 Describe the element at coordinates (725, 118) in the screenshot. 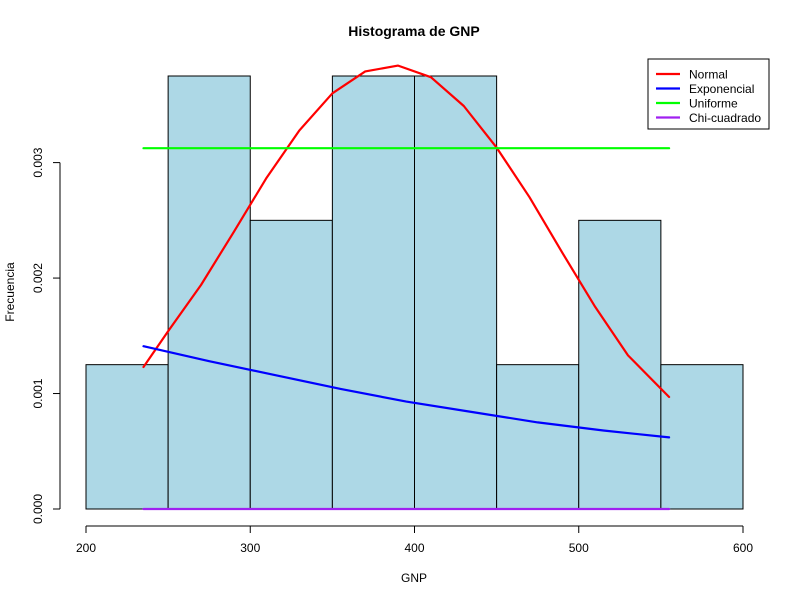

I see `legend-label: Chi-cuadrado` at that location.